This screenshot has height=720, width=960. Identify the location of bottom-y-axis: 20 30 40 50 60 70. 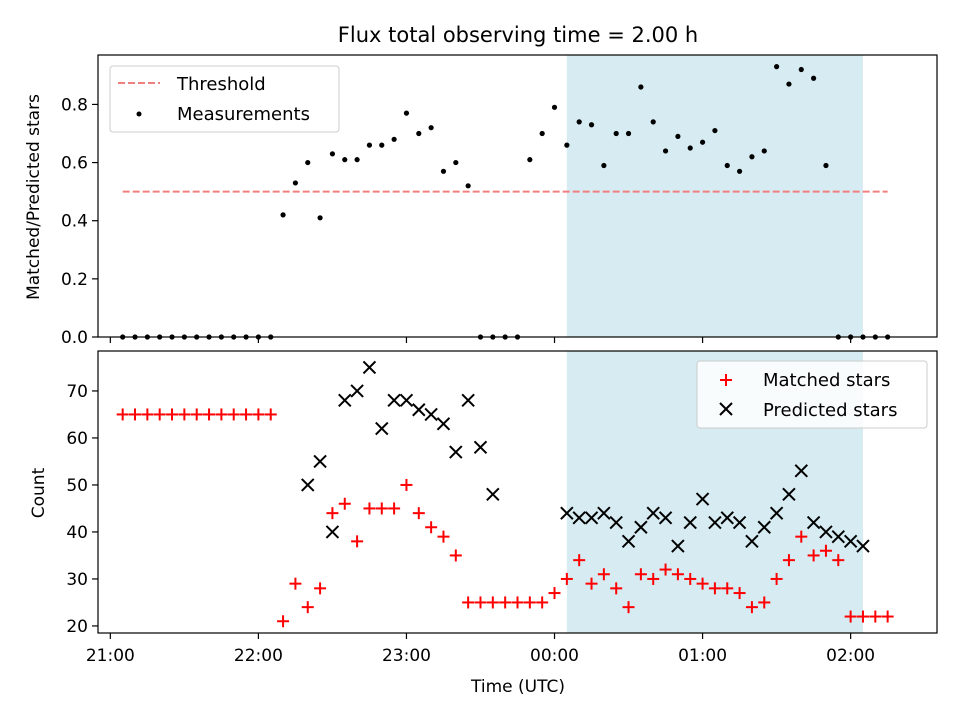
(82, 509).